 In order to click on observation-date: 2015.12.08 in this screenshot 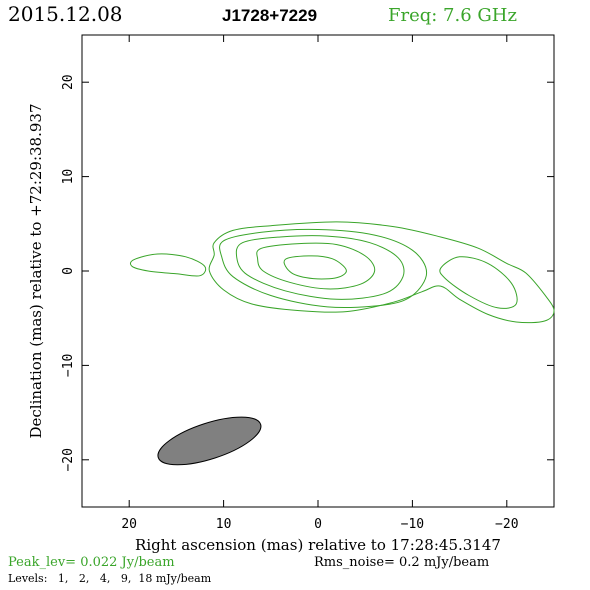, I will do `click(65, 14)`.